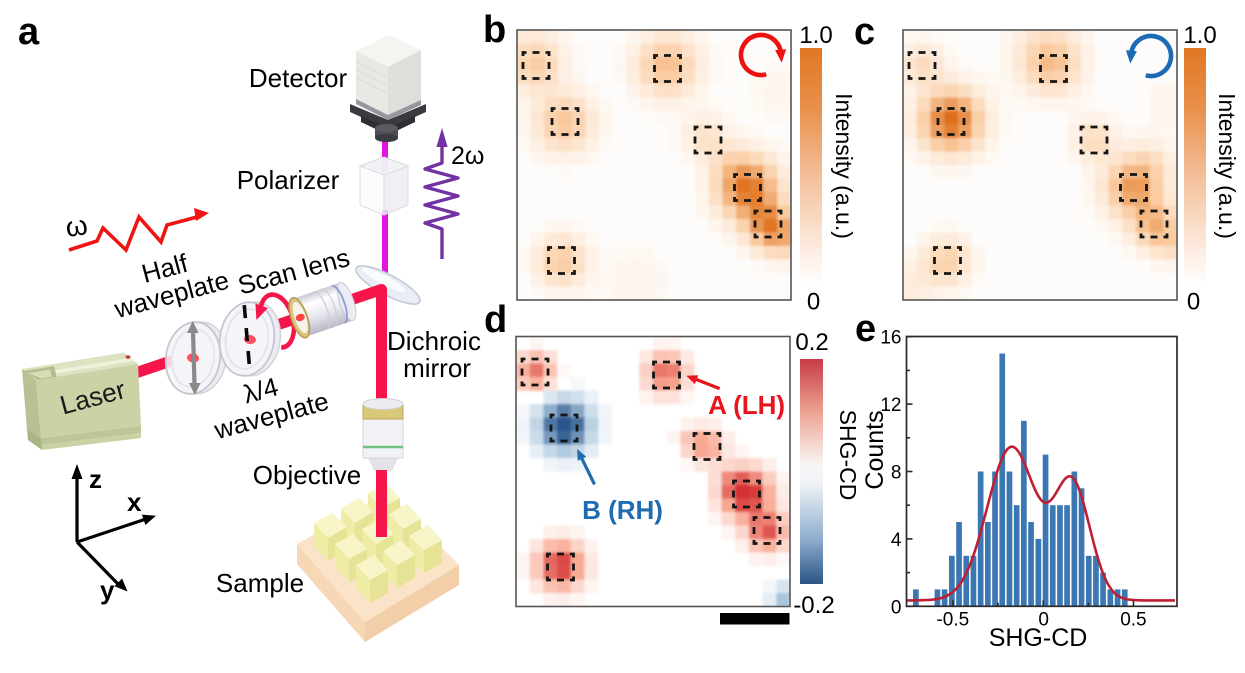  What do you see at coordinates (896, 540) in the screenshot?
I see `svg-text: 4` at bounding box center [896, 540].